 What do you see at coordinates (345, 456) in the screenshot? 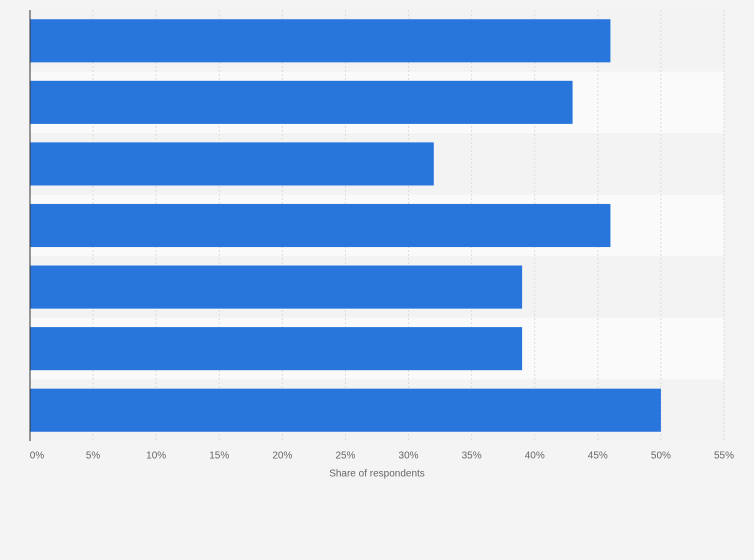
I see `x-tick-label: 25%` at bounding box center [345, 456].